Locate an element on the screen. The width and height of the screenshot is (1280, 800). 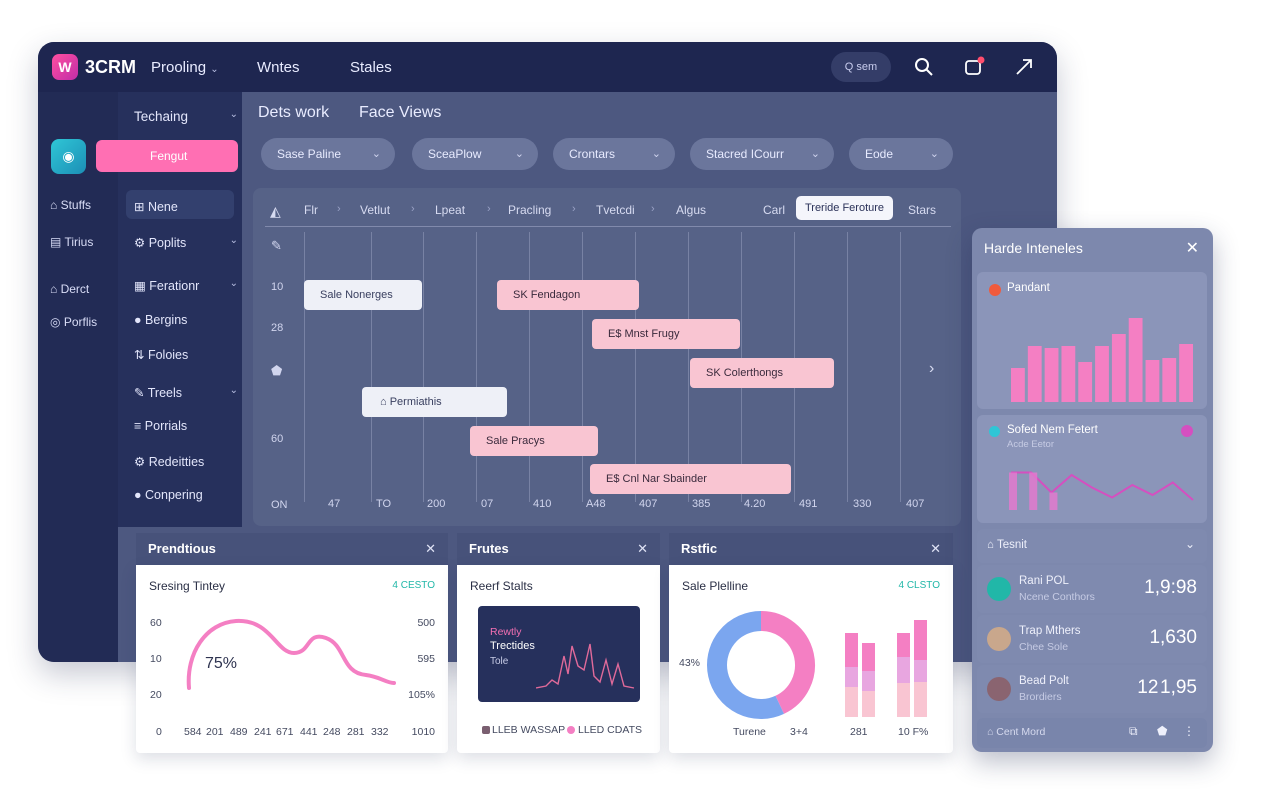
card-header-label: Frutes is located at coordinates (489, 548).